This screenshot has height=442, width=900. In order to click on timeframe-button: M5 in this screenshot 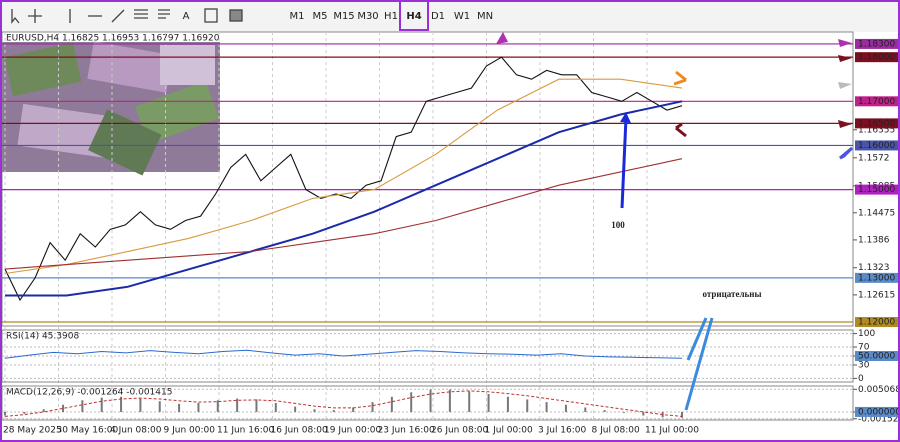, I will do `click(320, 16)`.